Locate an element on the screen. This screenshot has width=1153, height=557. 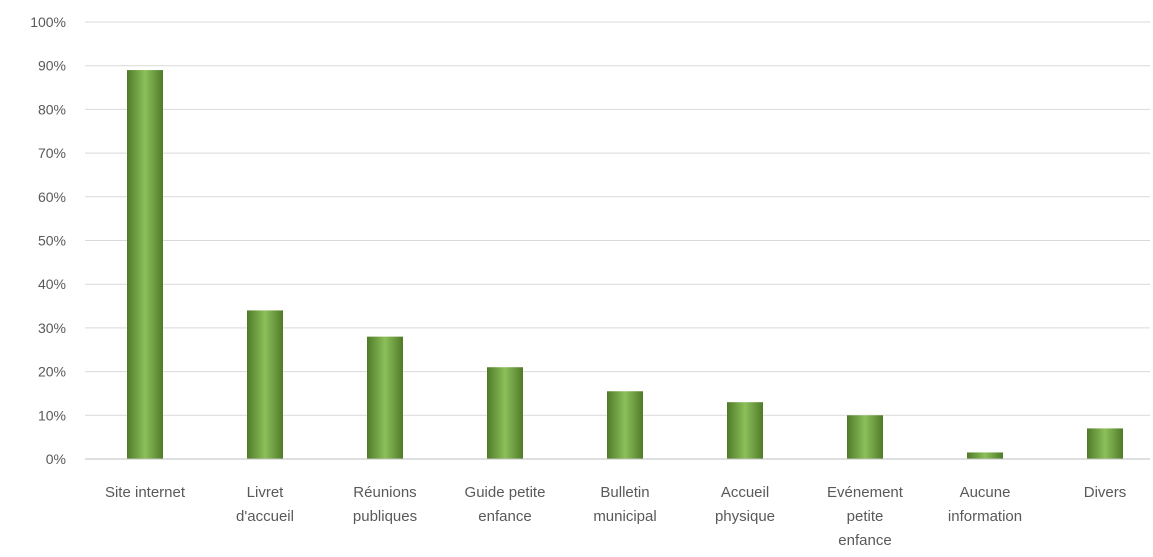
y-tick-label: 40% is located at coordinates (52, 284).